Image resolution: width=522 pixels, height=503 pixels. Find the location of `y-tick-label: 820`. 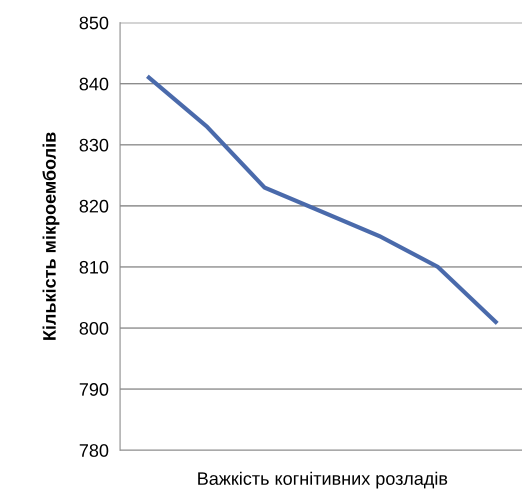

y-tick-label: 820 is located at coordinates (94, 206).